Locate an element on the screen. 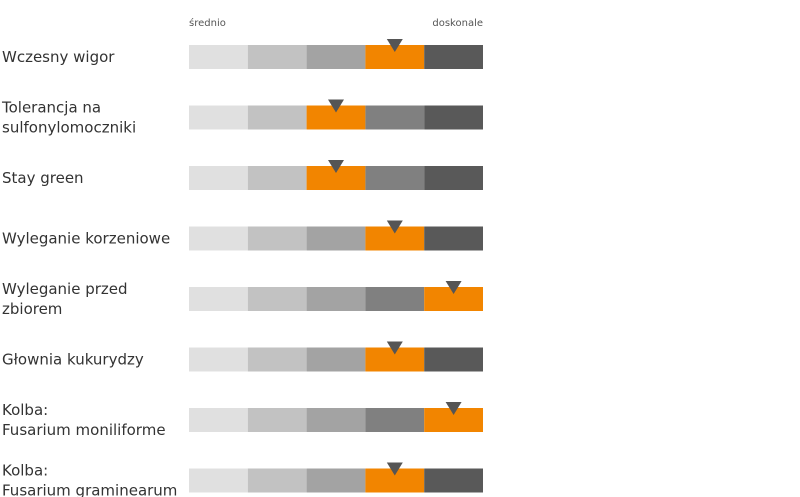 This screenshot has height=497, width=800. rating-row: Wczesny wigor is located at coordinates (242, 54).